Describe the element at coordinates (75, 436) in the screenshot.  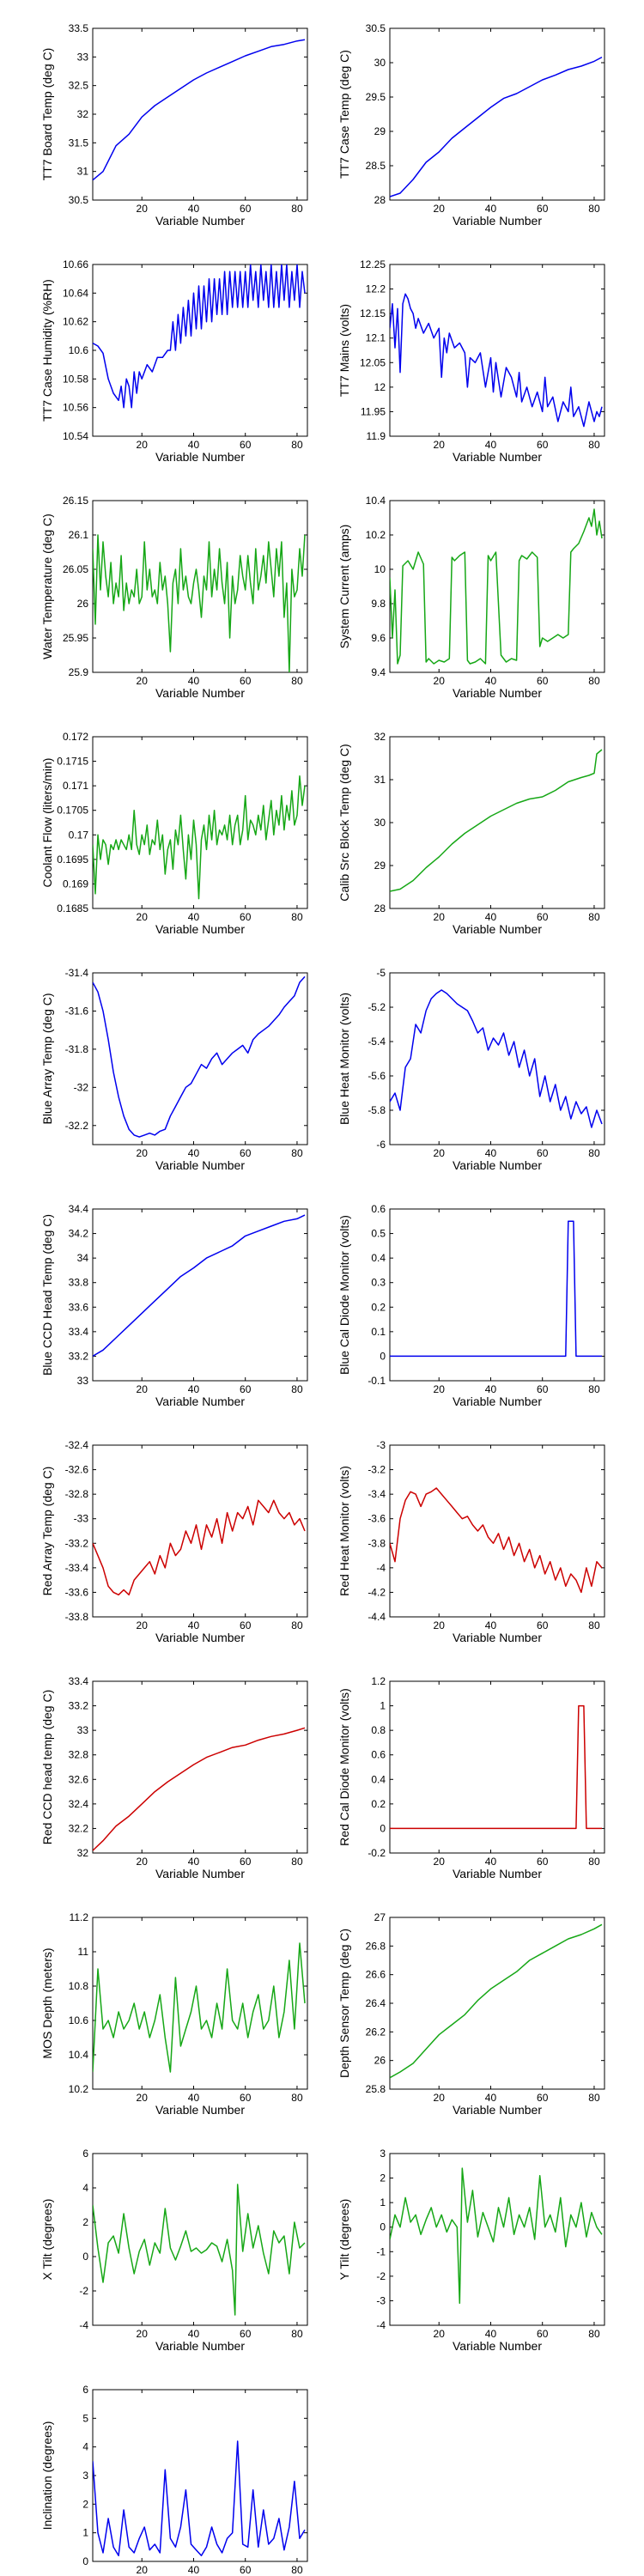
I see `y-tick-label: 10.54` at that location.